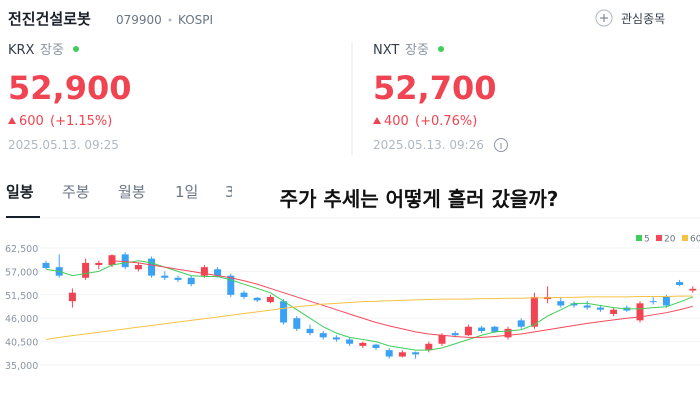 The width and height of the screenshot is (700, 400). What do you see at coordinates (643, 19) in the screenshot?
I see `watch-label: 관심종목` at bounding box center [643, 19].